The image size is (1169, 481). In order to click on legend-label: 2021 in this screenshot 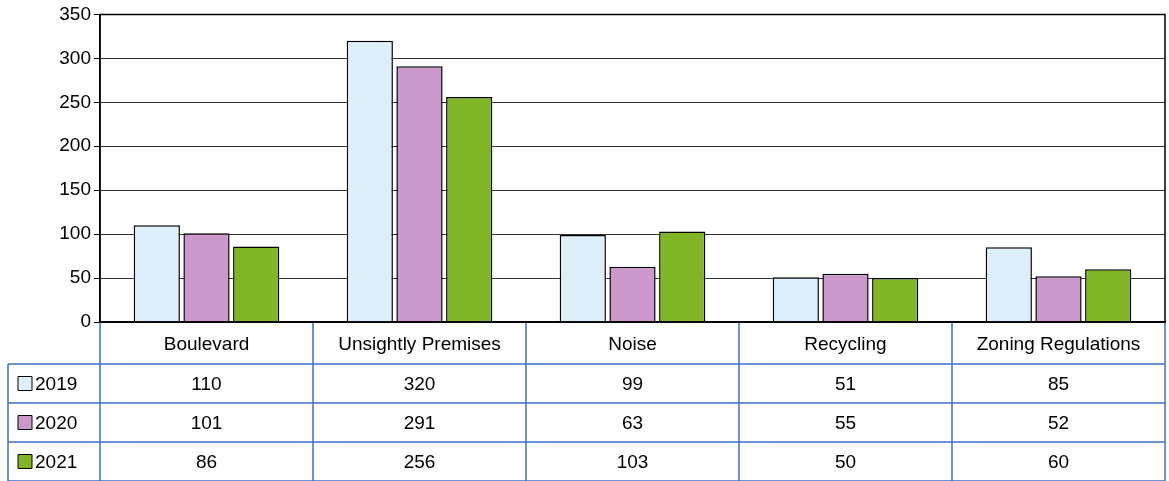, I will do `click(56, 461)`.